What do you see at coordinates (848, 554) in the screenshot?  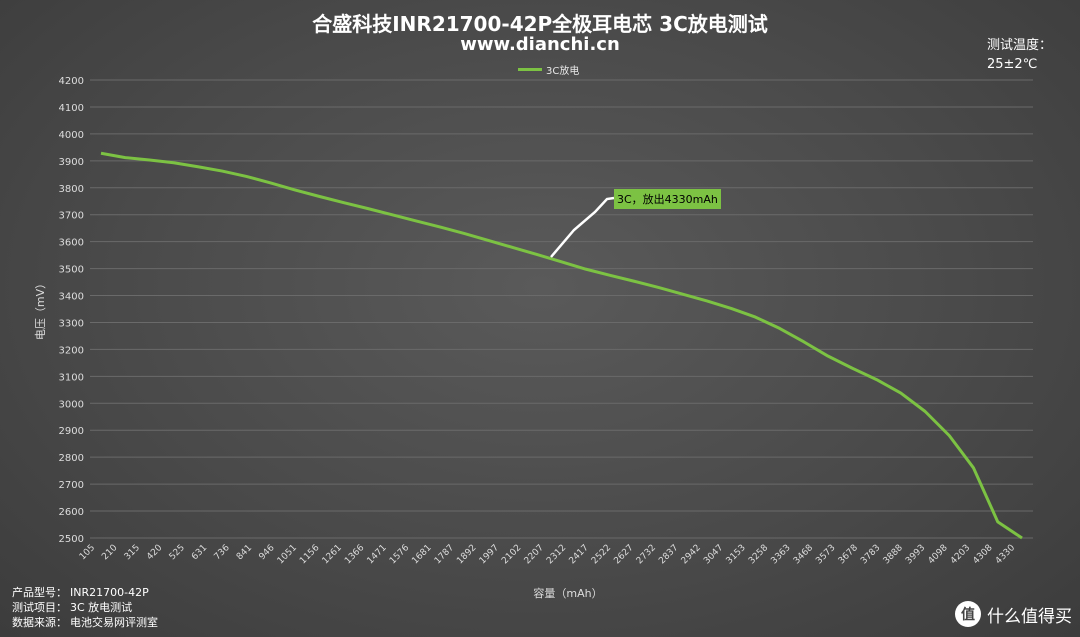 I see `x-tick-label: 3678` at bounding box center [848, 554].